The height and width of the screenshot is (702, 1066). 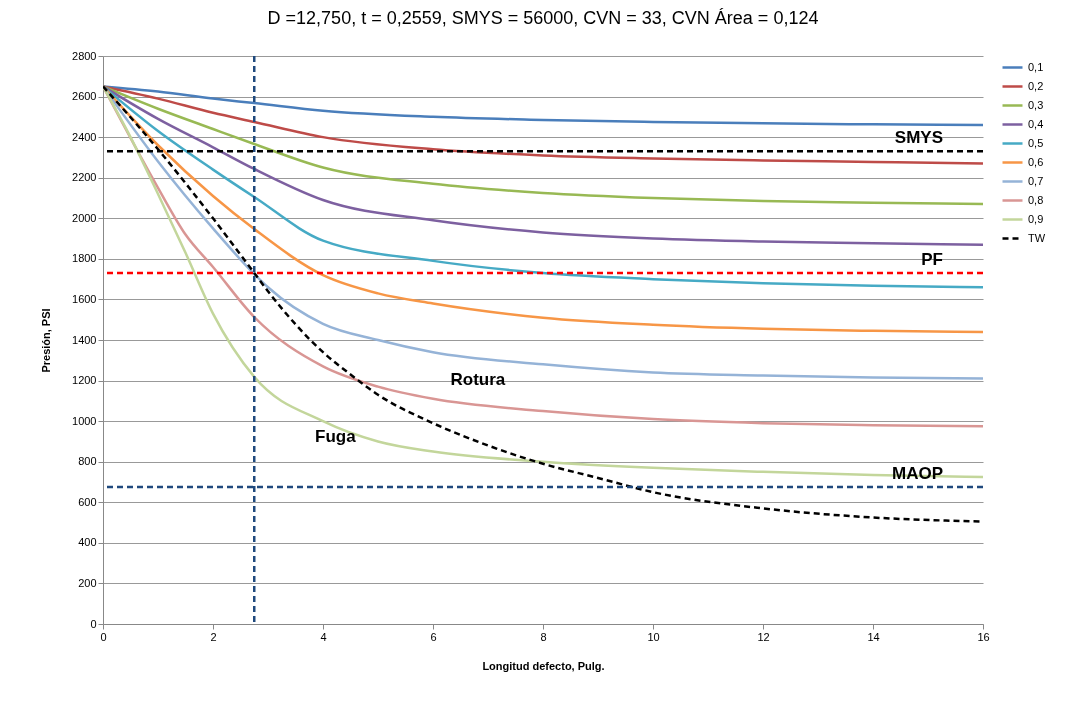 What do you see at coordinates (87, 582) in the screenshot?
I see `y-tick-label: 200` at bounding box center [87, 582].